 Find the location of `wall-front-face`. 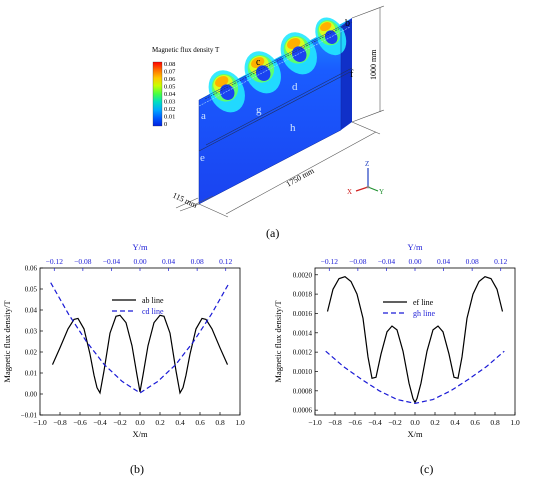

wall-front-face is located at coordinates (270, 115).